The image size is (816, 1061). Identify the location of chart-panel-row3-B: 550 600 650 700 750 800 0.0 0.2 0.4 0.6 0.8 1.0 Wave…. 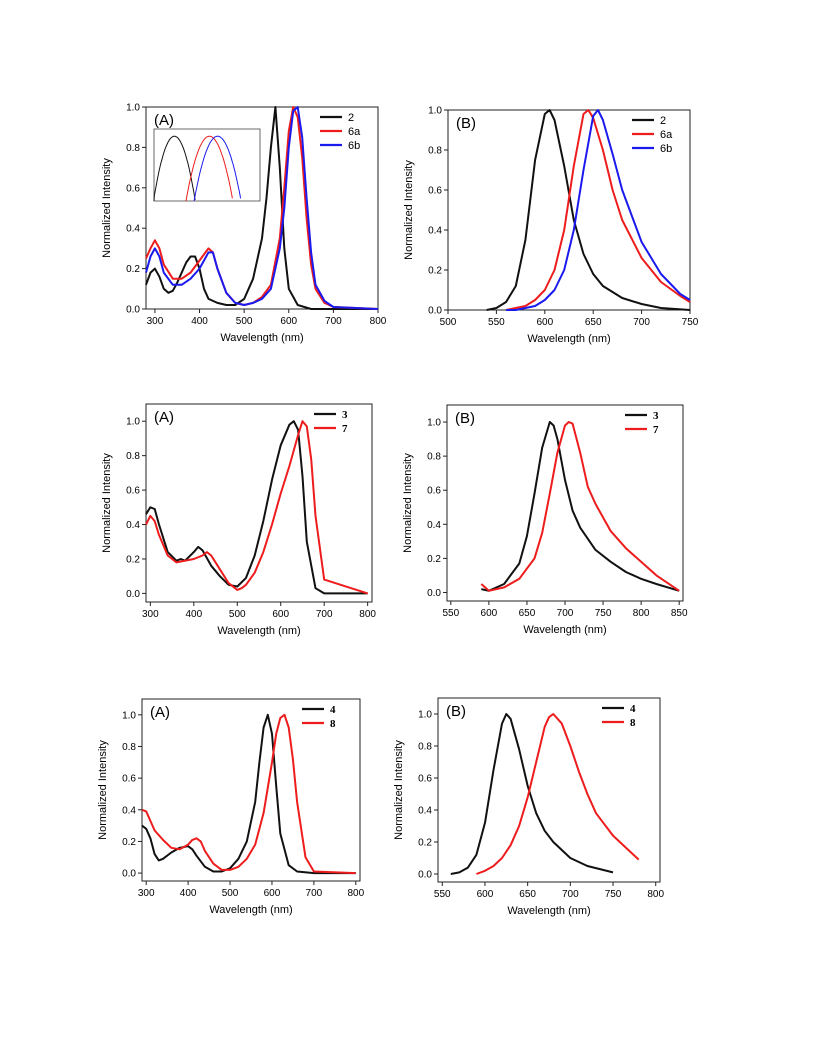
(529, 807).